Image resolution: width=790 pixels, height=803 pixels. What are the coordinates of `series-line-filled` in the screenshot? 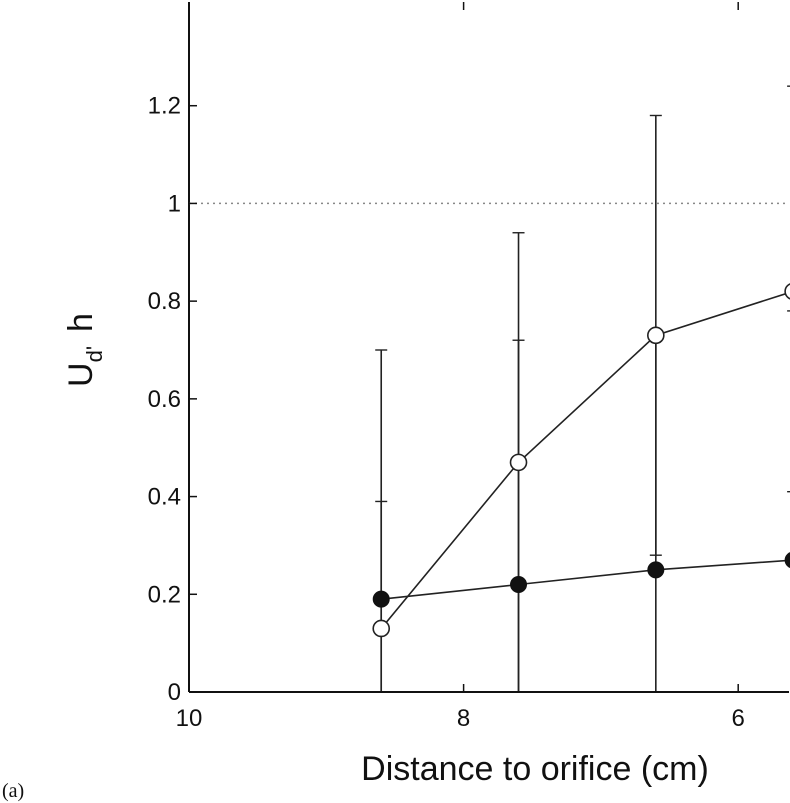 It's located at (585, 579).